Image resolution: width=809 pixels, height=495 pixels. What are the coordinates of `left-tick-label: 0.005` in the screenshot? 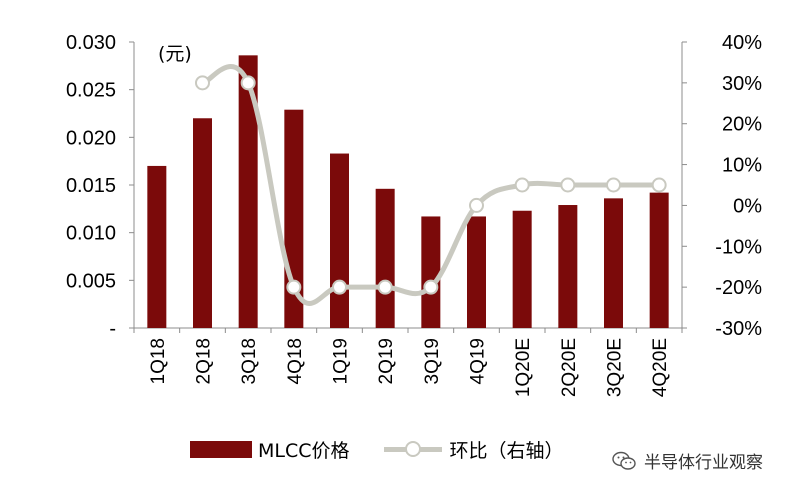 It's located at (91, 281).